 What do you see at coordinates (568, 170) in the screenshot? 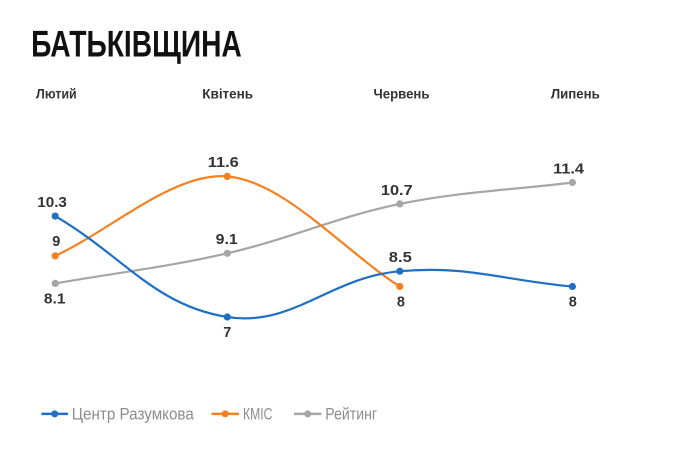
I see `svg-text: 11.4` at bounding box center [568, 170].